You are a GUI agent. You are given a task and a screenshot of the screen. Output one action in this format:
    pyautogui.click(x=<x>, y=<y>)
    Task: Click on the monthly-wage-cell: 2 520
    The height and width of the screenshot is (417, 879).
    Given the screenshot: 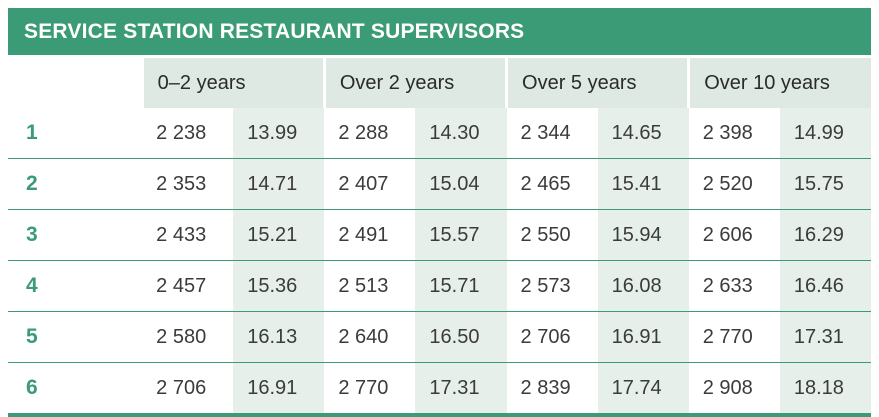 What is the action you would take?
    pyautogui.click(x=734, y=184)
    